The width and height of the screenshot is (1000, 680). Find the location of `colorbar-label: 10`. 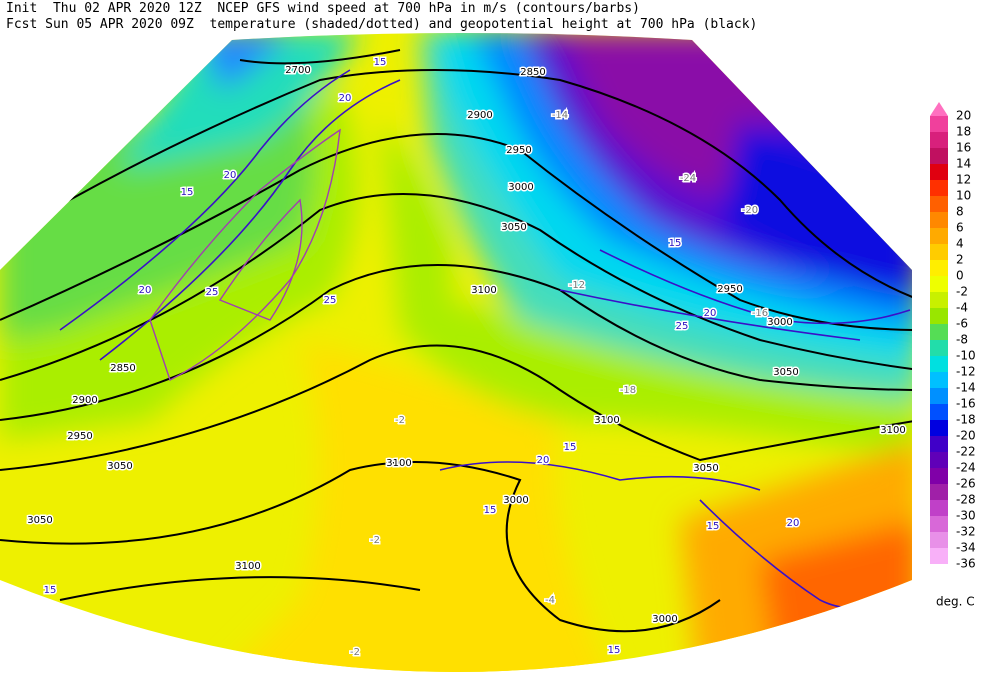

colorbar-label: 10 is located at coordinates (963, 196).